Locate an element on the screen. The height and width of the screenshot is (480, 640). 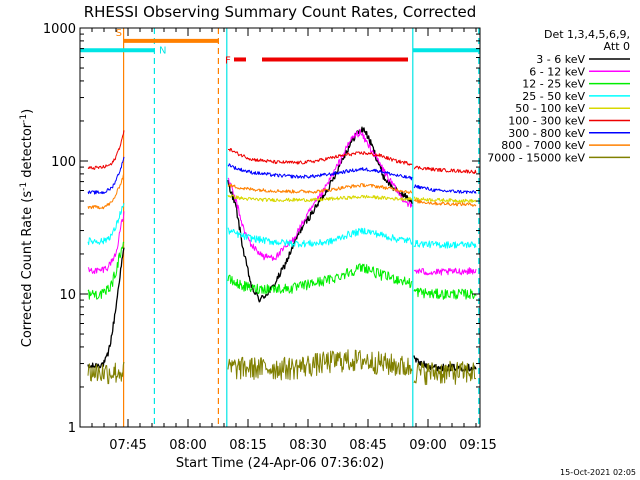
legend-header: Det 1,3,4,5,6,9, is located at coordinates (587, 34).